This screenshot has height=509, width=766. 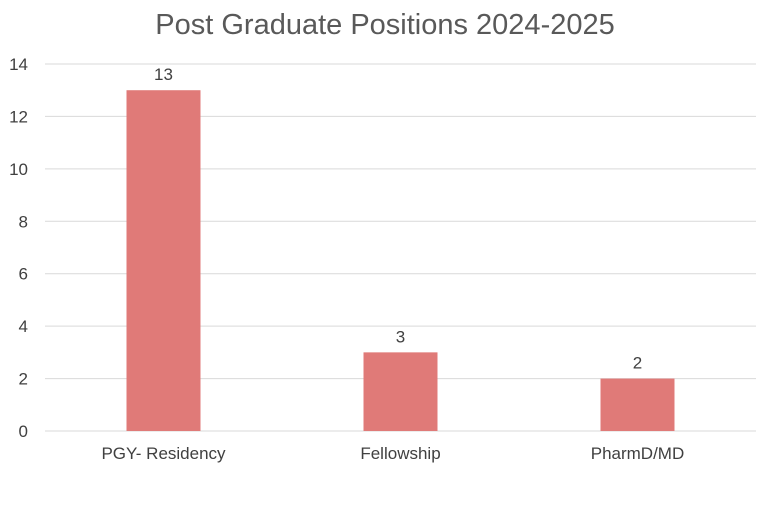 What do you see at coordinates (23, 379) in the screenshot?
I see `y-tick-label: 2` at bounding box center [23, 379].